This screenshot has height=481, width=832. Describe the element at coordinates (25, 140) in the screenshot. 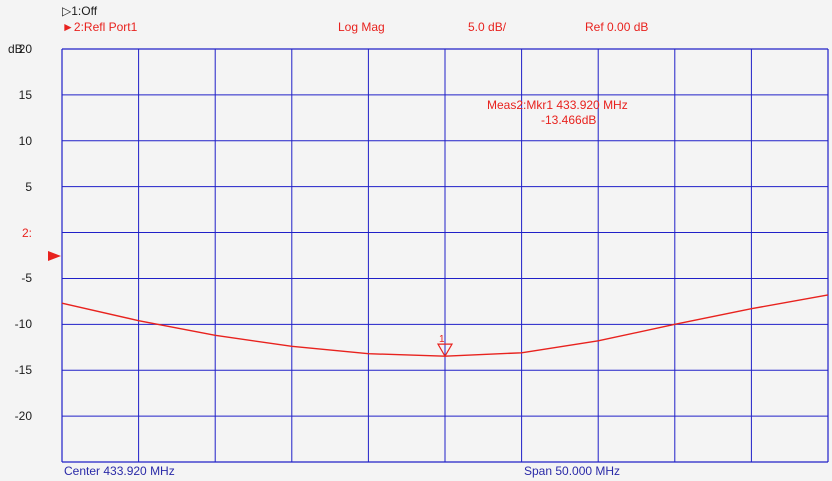

I see `y-tick-label: 10` at that location.